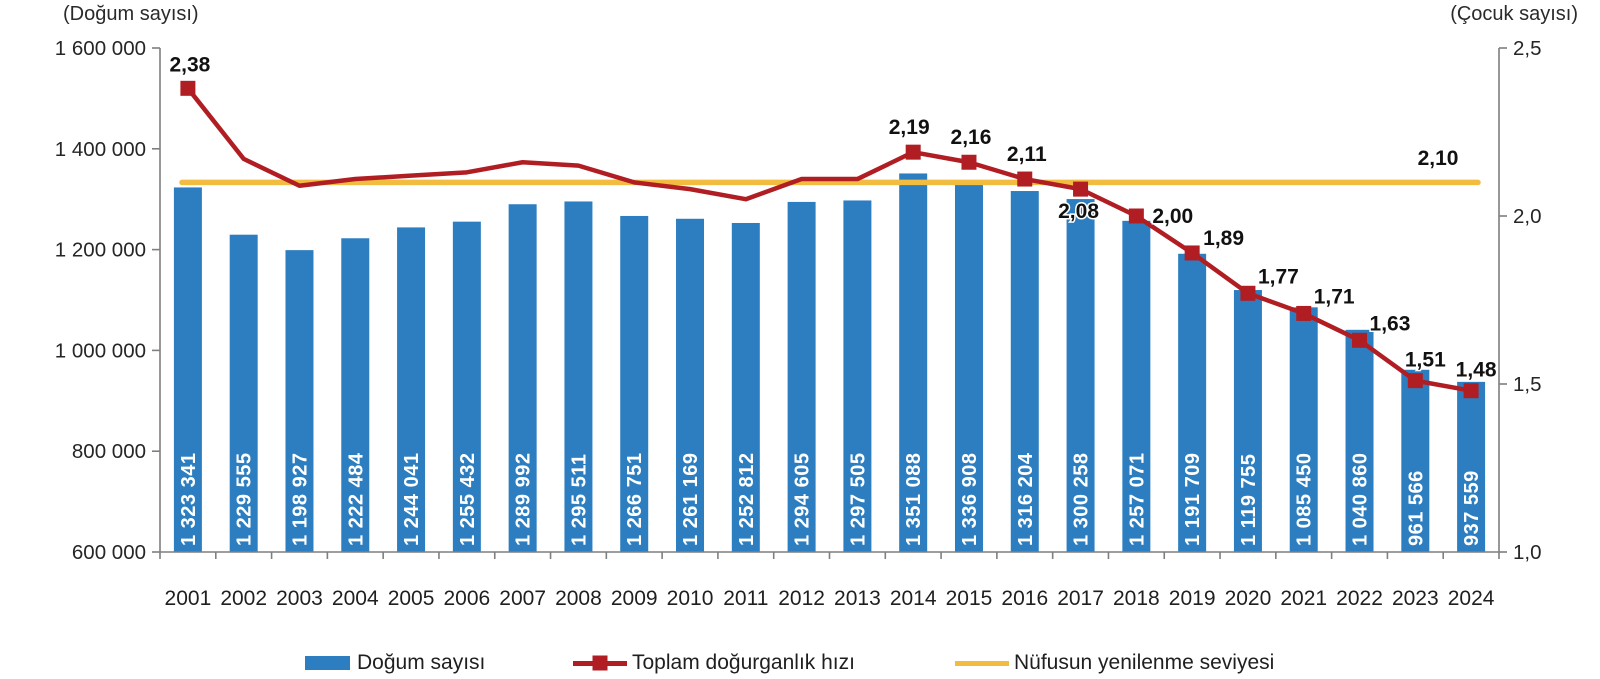 This screenshot has width=1600, height=679. Describe the element at coordinates (356, 499) in the screenshot. I see `bar-value-2004: 1 222 484` at that location.